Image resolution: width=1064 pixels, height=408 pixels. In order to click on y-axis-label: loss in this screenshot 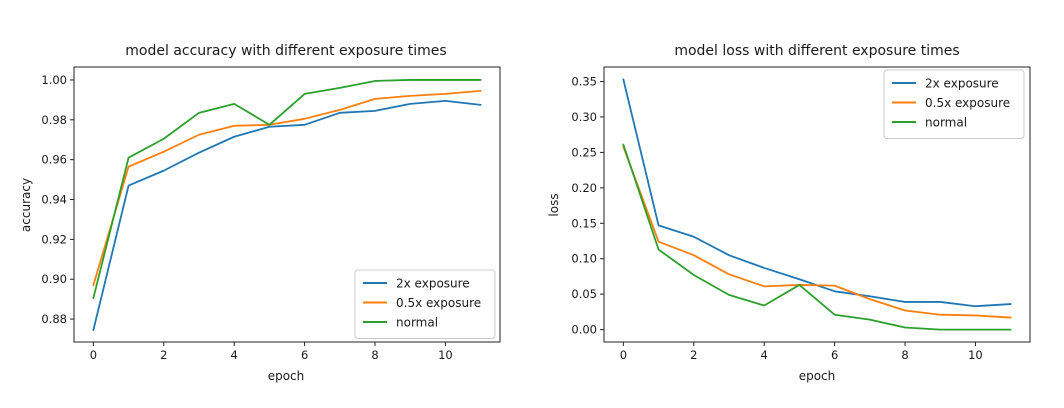, I will do `click(554, 204)`.